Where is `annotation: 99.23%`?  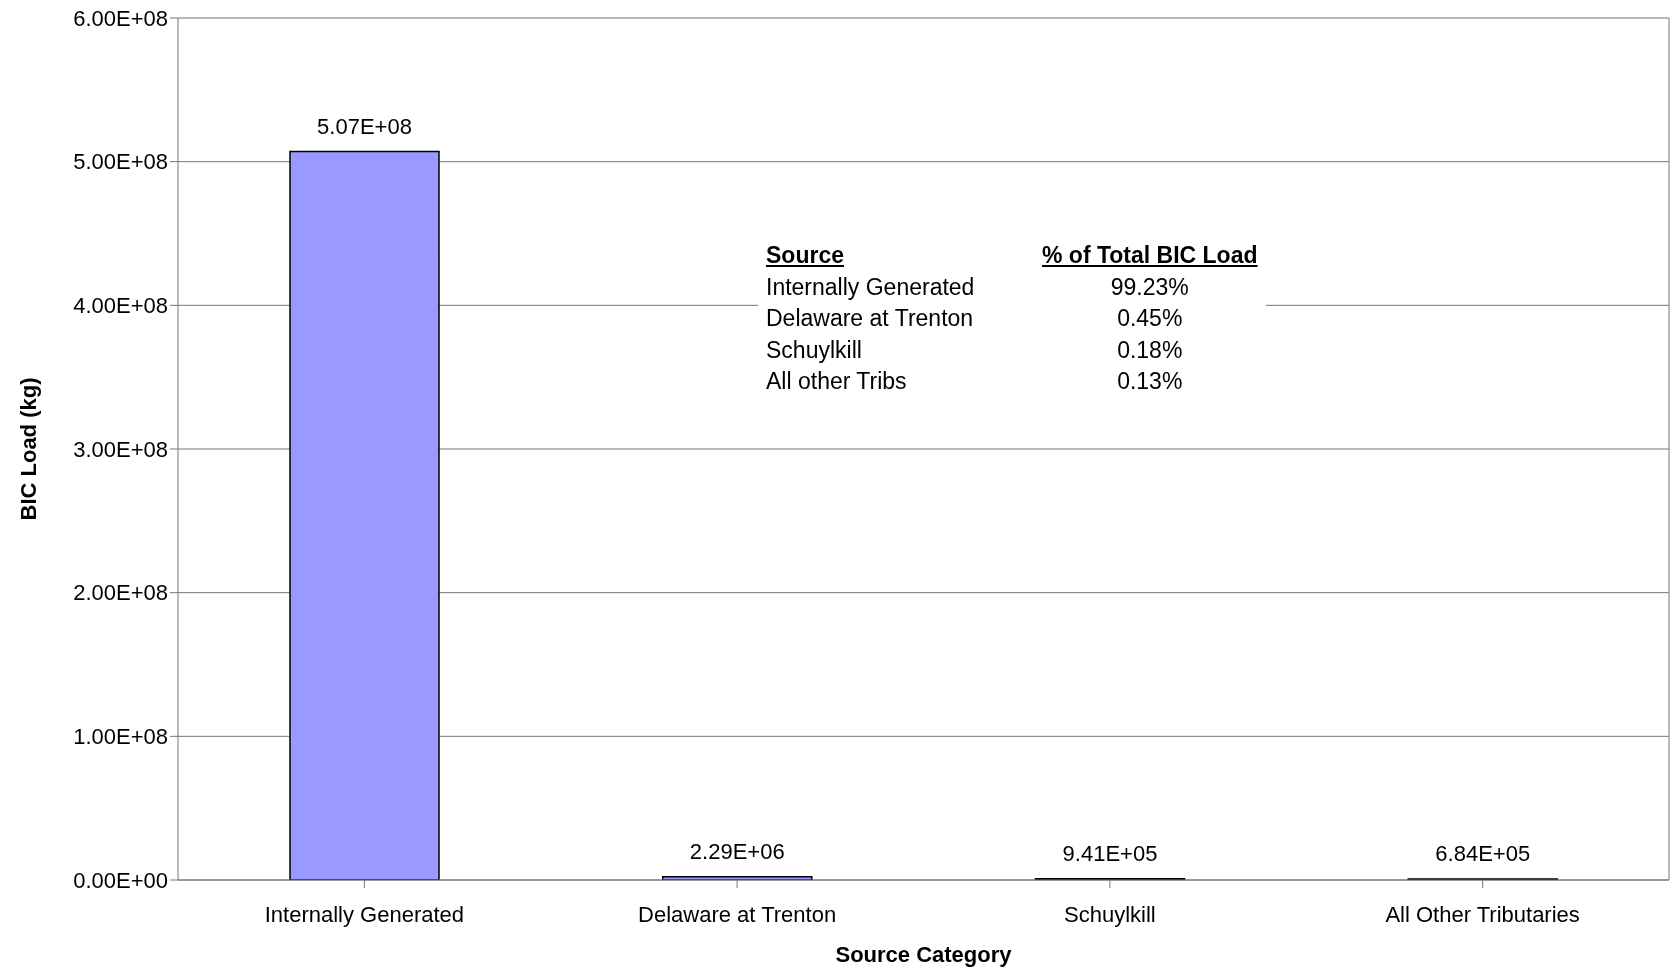
annotation: 99.23% is located at coordinates (1149, 287).